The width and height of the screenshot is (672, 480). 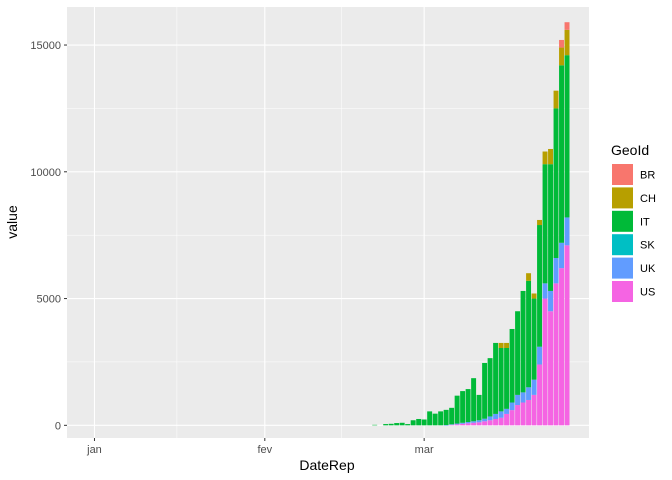 What do you see at coordinates (424, 450) in the screenshot?
I see `x-tick-label: mar` at bounding box center [424, 450].